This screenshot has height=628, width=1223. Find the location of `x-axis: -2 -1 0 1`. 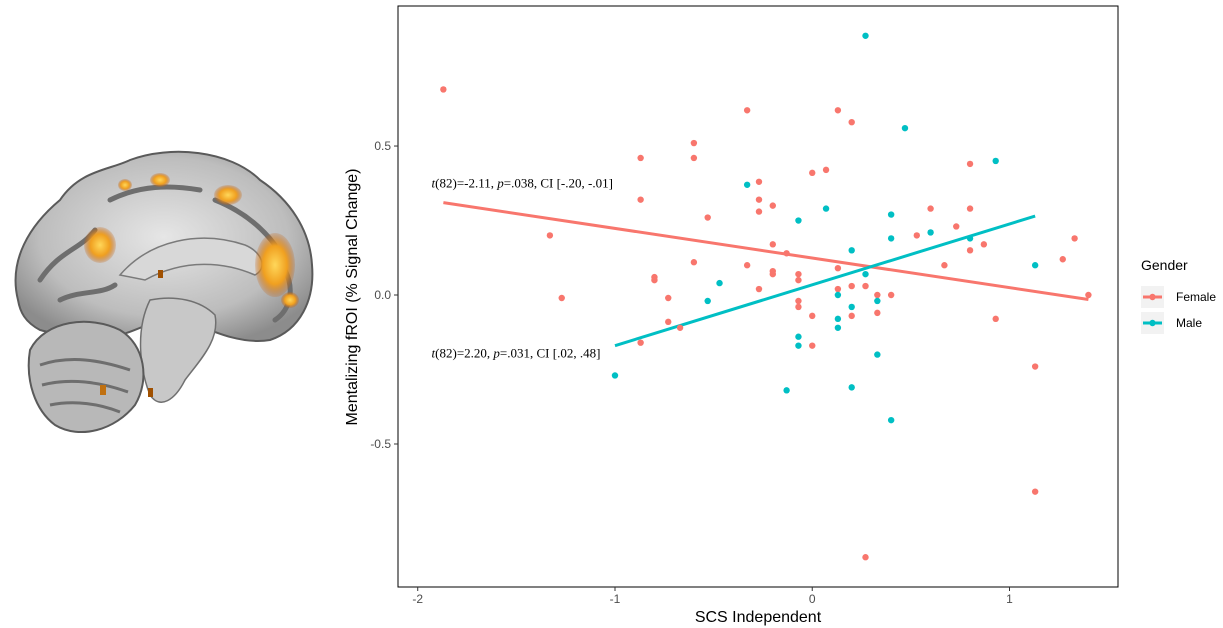

x-axis: -2 -1 0 1 is located at coordinates (712, 596).